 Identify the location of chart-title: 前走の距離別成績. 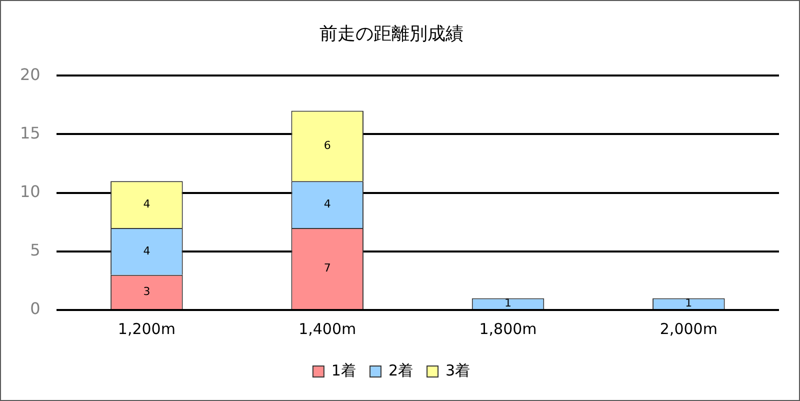
(392, 33).